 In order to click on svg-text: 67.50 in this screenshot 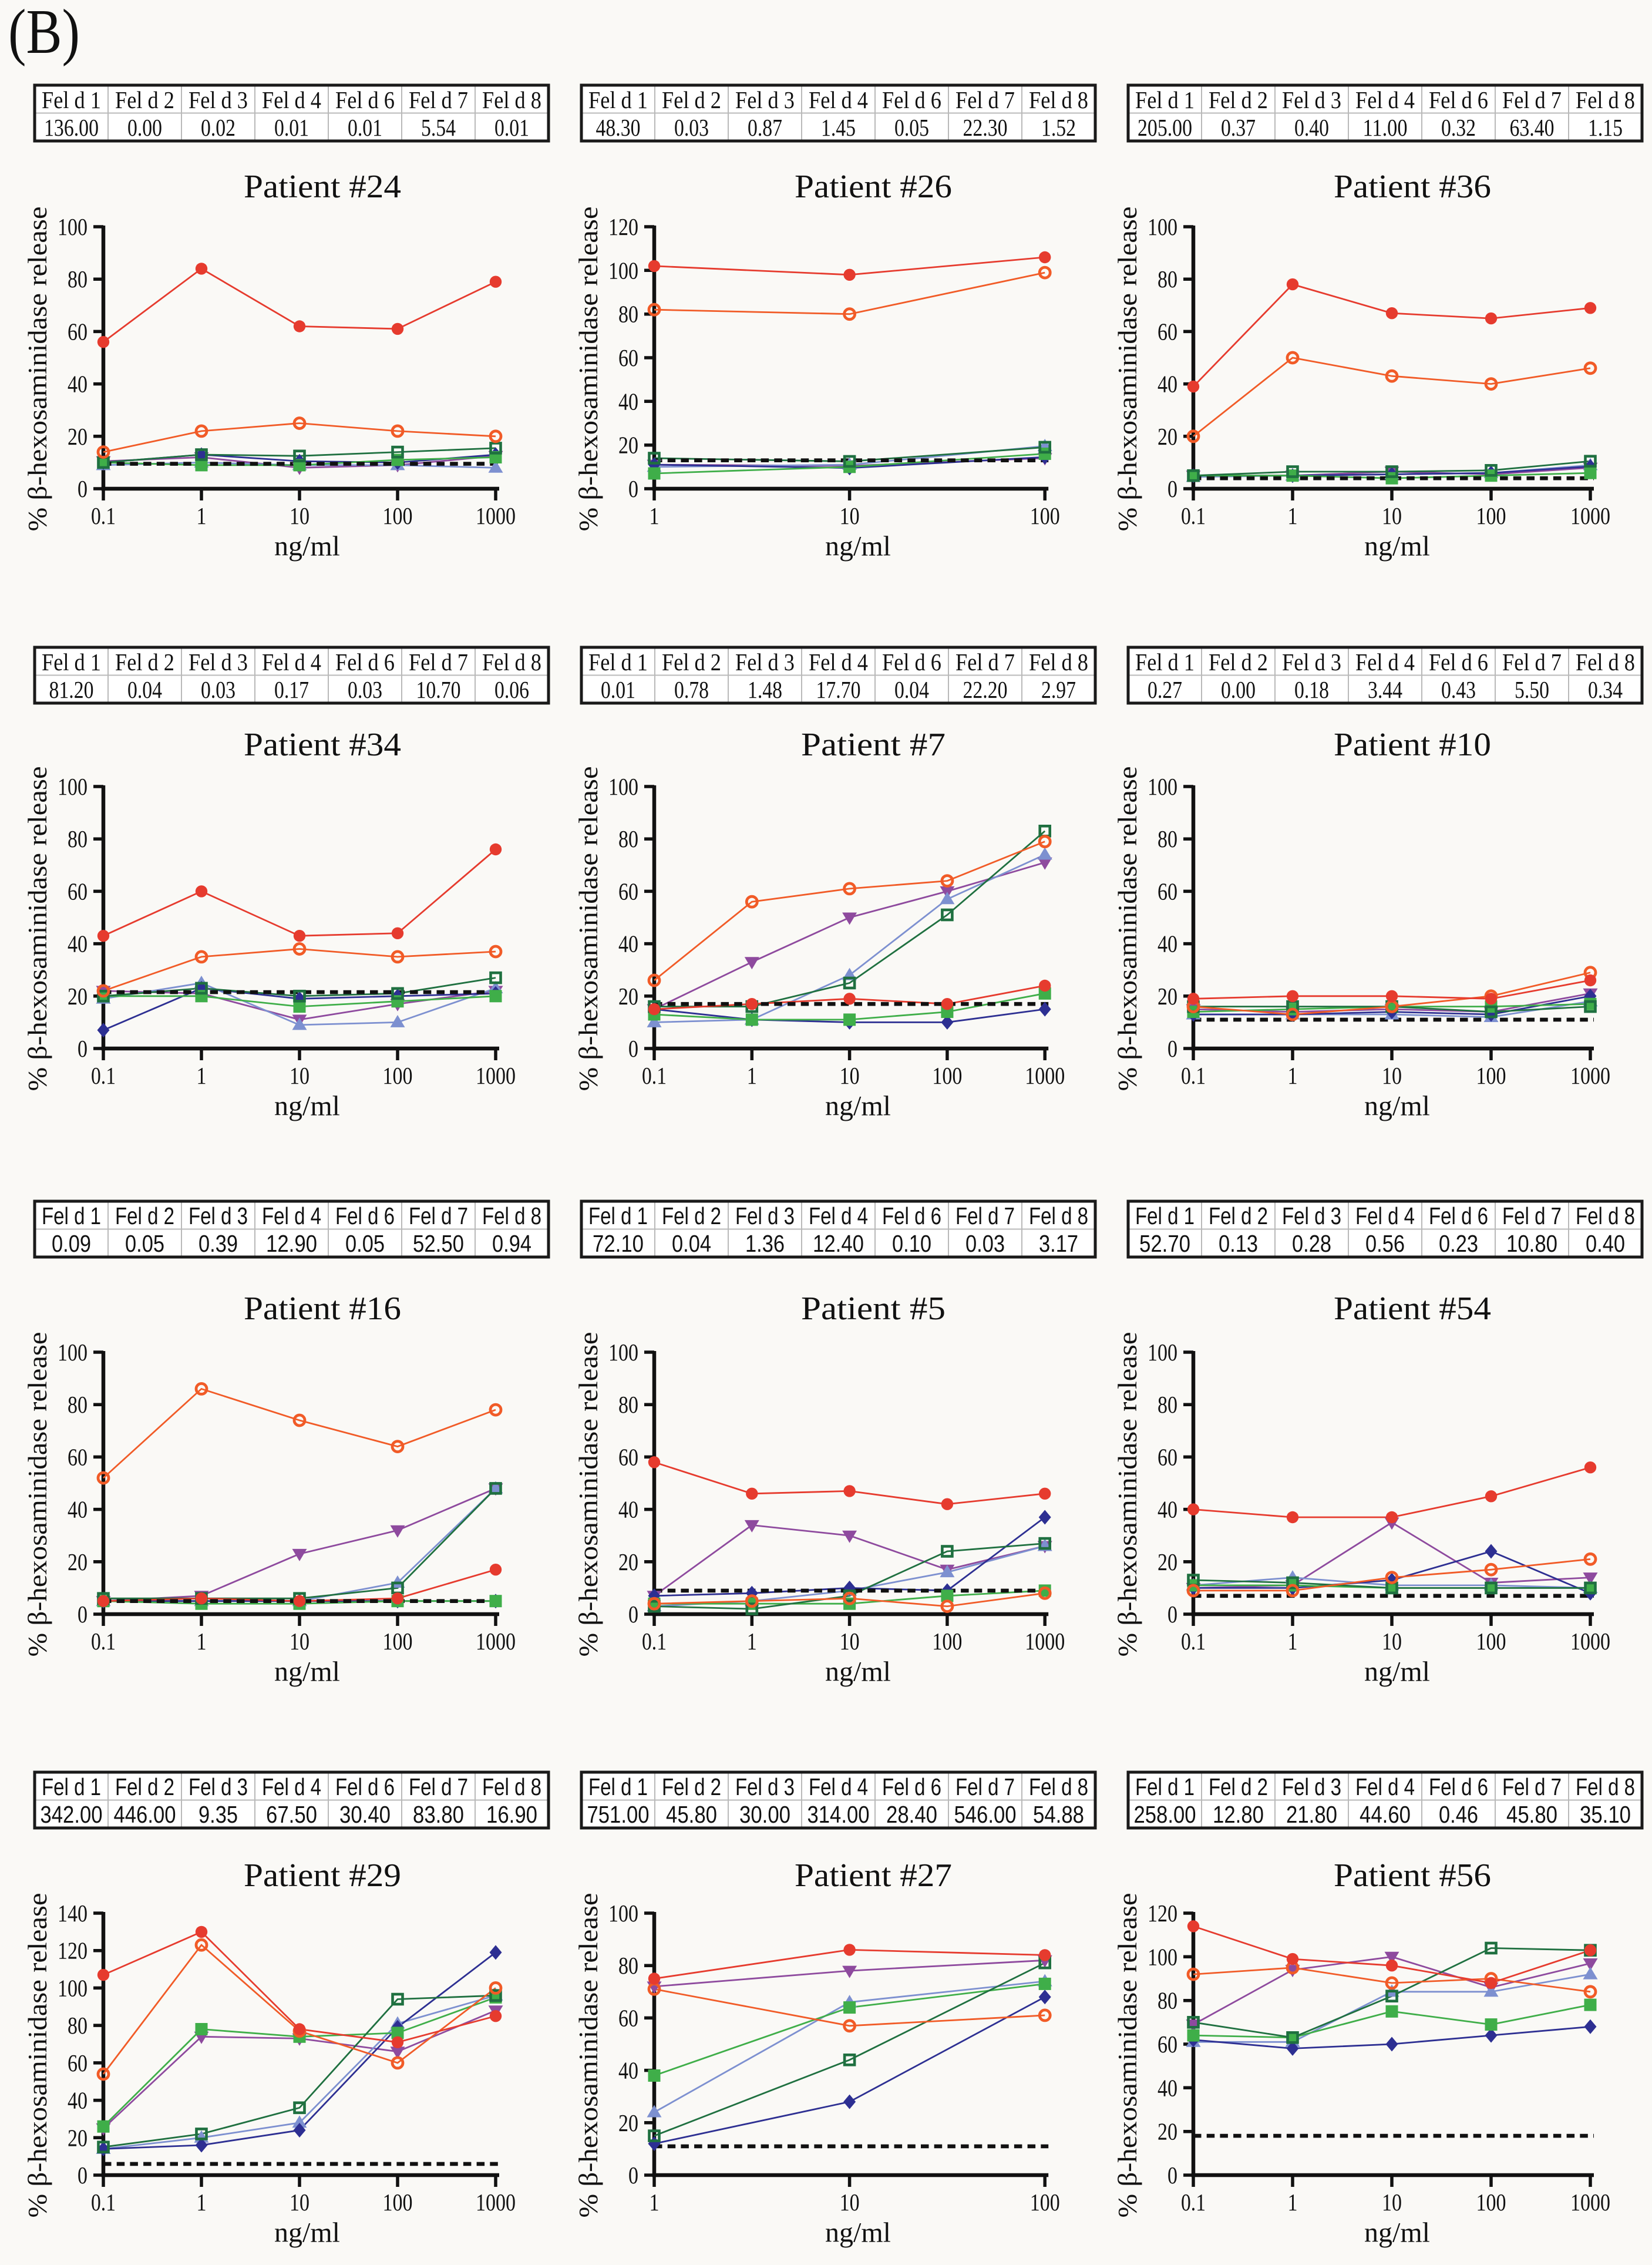, I will do `click(291, 1814)`.